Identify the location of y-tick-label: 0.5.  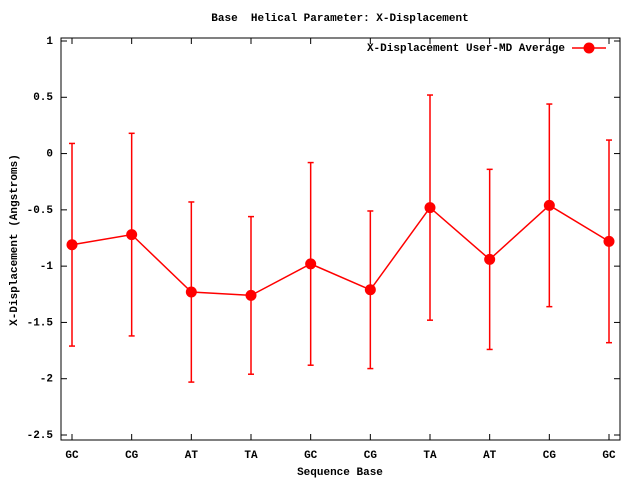
(43, 98).